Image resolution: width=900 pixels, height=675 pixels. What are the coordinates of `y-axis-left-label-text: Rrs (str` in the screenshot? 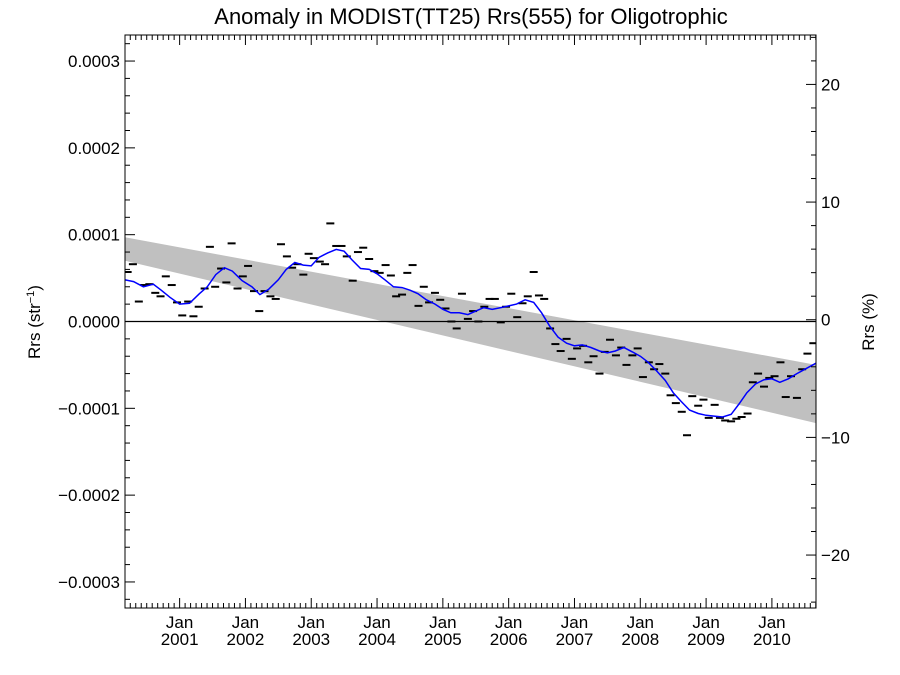 It's located at (34, 331).